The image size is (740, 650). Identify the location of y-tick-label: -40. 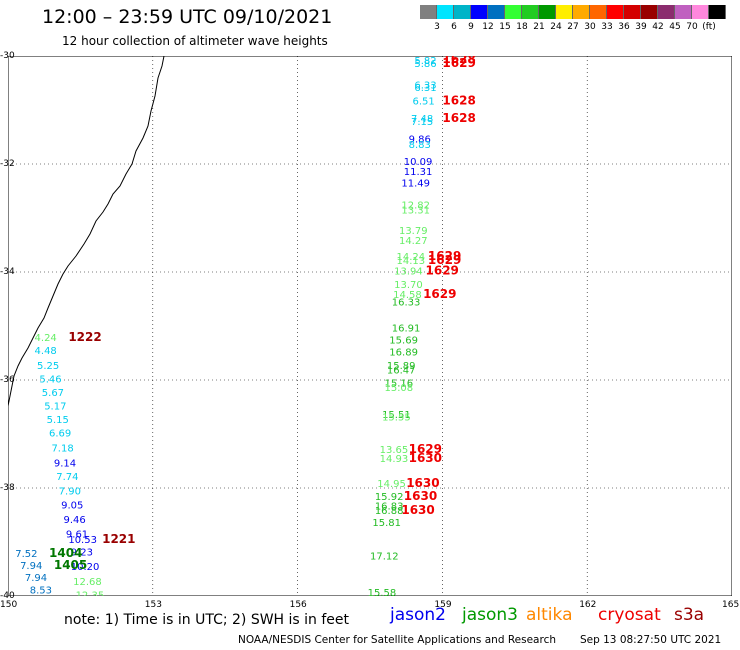
(7, 596).